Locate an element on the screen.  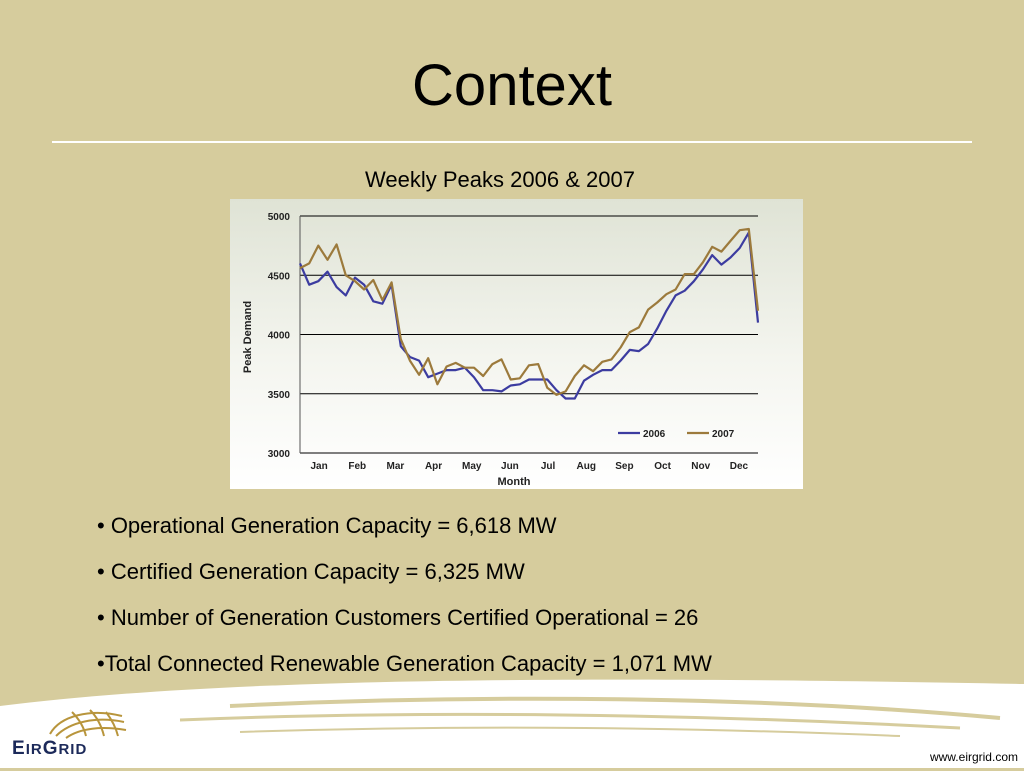
title-divider is located at coordinates (512, 142).